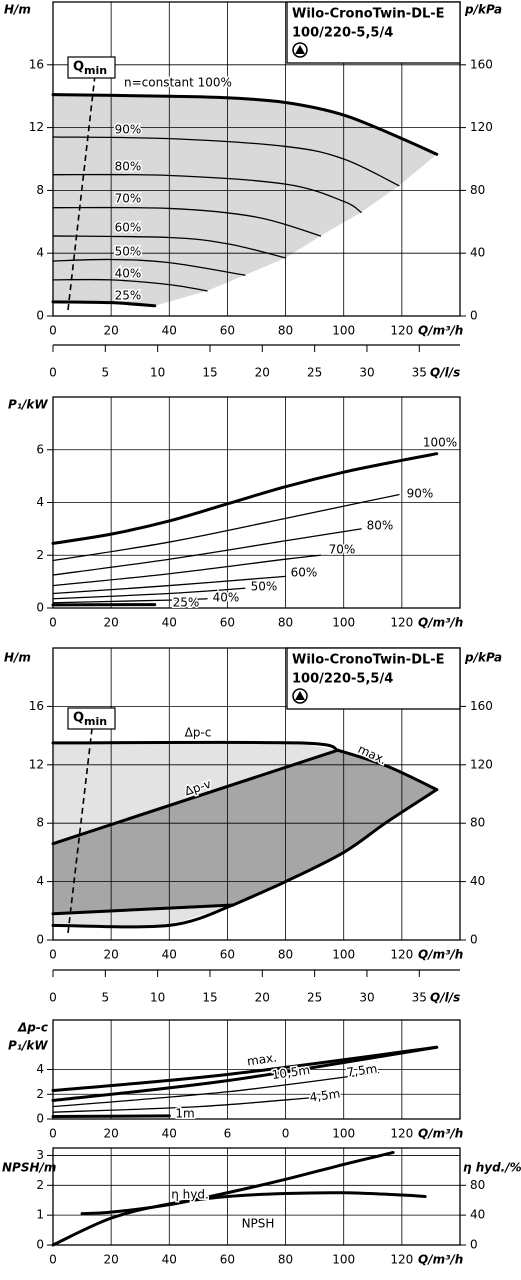 The image size is (521, 1280). Describe the element at coordinates (198, 733) in the screenshot. I see `curve-label: Δp-c` at that location.